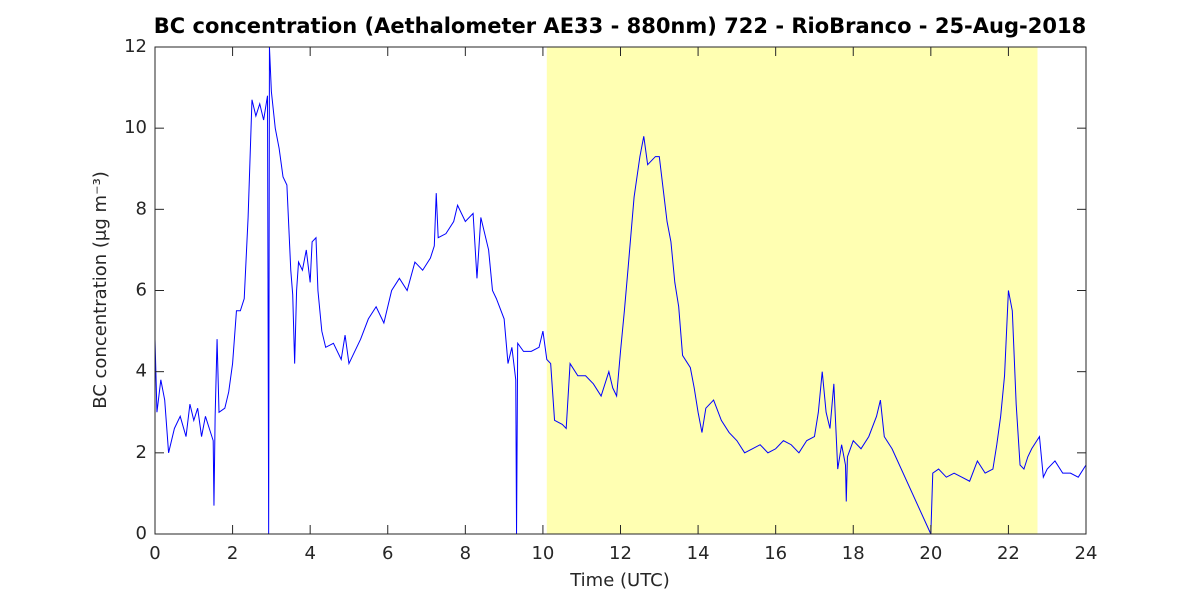 The width and height of the screenshot is (1200, 600). Describe the element at coordinates (100, 290) in the screenshot. I see `y-axis-label: BC concentration (μg m⁻³)` at that location.